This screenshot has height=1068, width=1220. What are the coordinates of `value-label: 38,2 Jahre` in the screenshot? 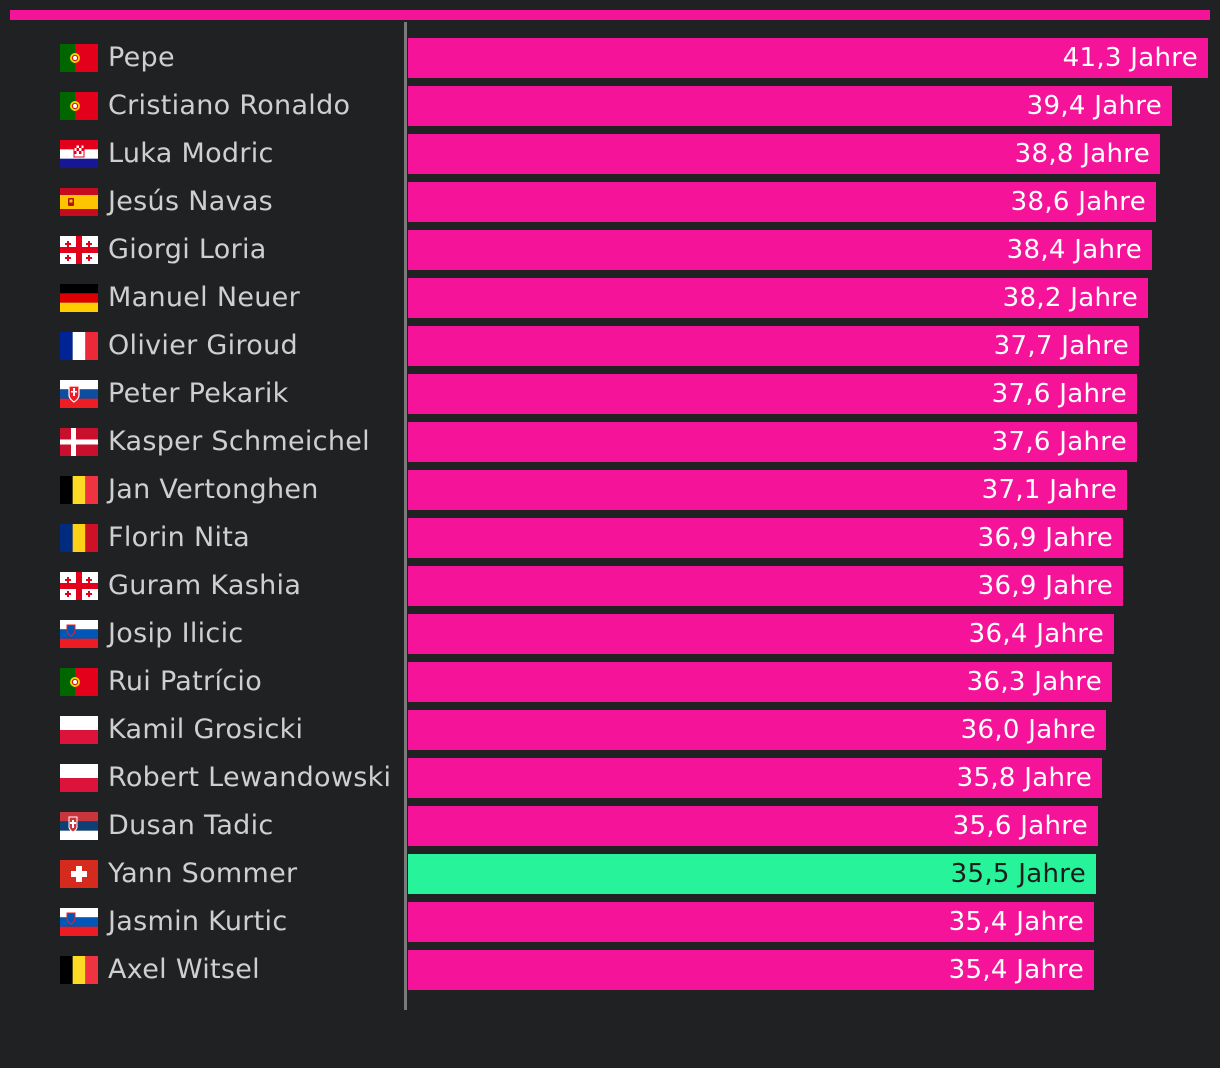 It's located at (1070, 298).